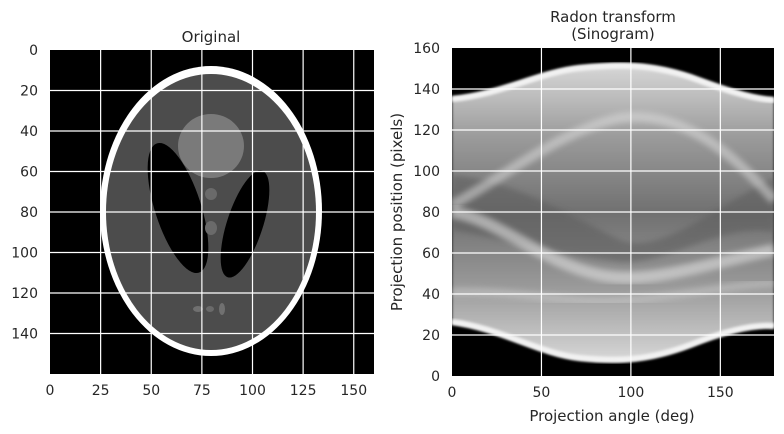 The height and width of the screenshot is (434, 784). Describe the element at coordinates (542, 393) in the screenshot. I see `sinogram-x-tick-label: 50` at that location.